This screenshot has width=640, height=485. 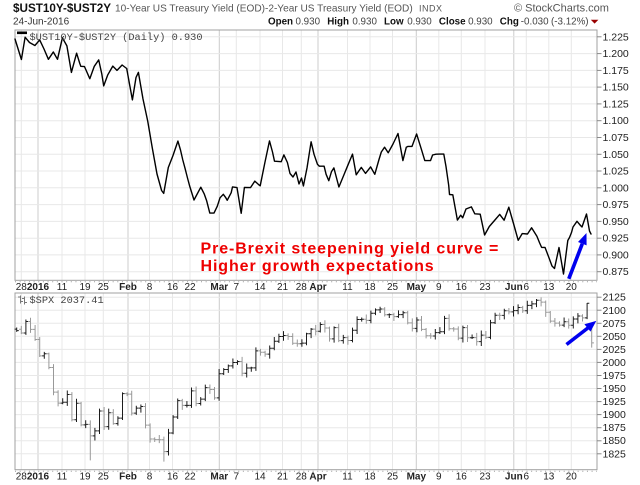 What do you see at coordinates (616, 239) in the screenshot?
I see `svg-text: 0.925` at bounding box center [616, 239].